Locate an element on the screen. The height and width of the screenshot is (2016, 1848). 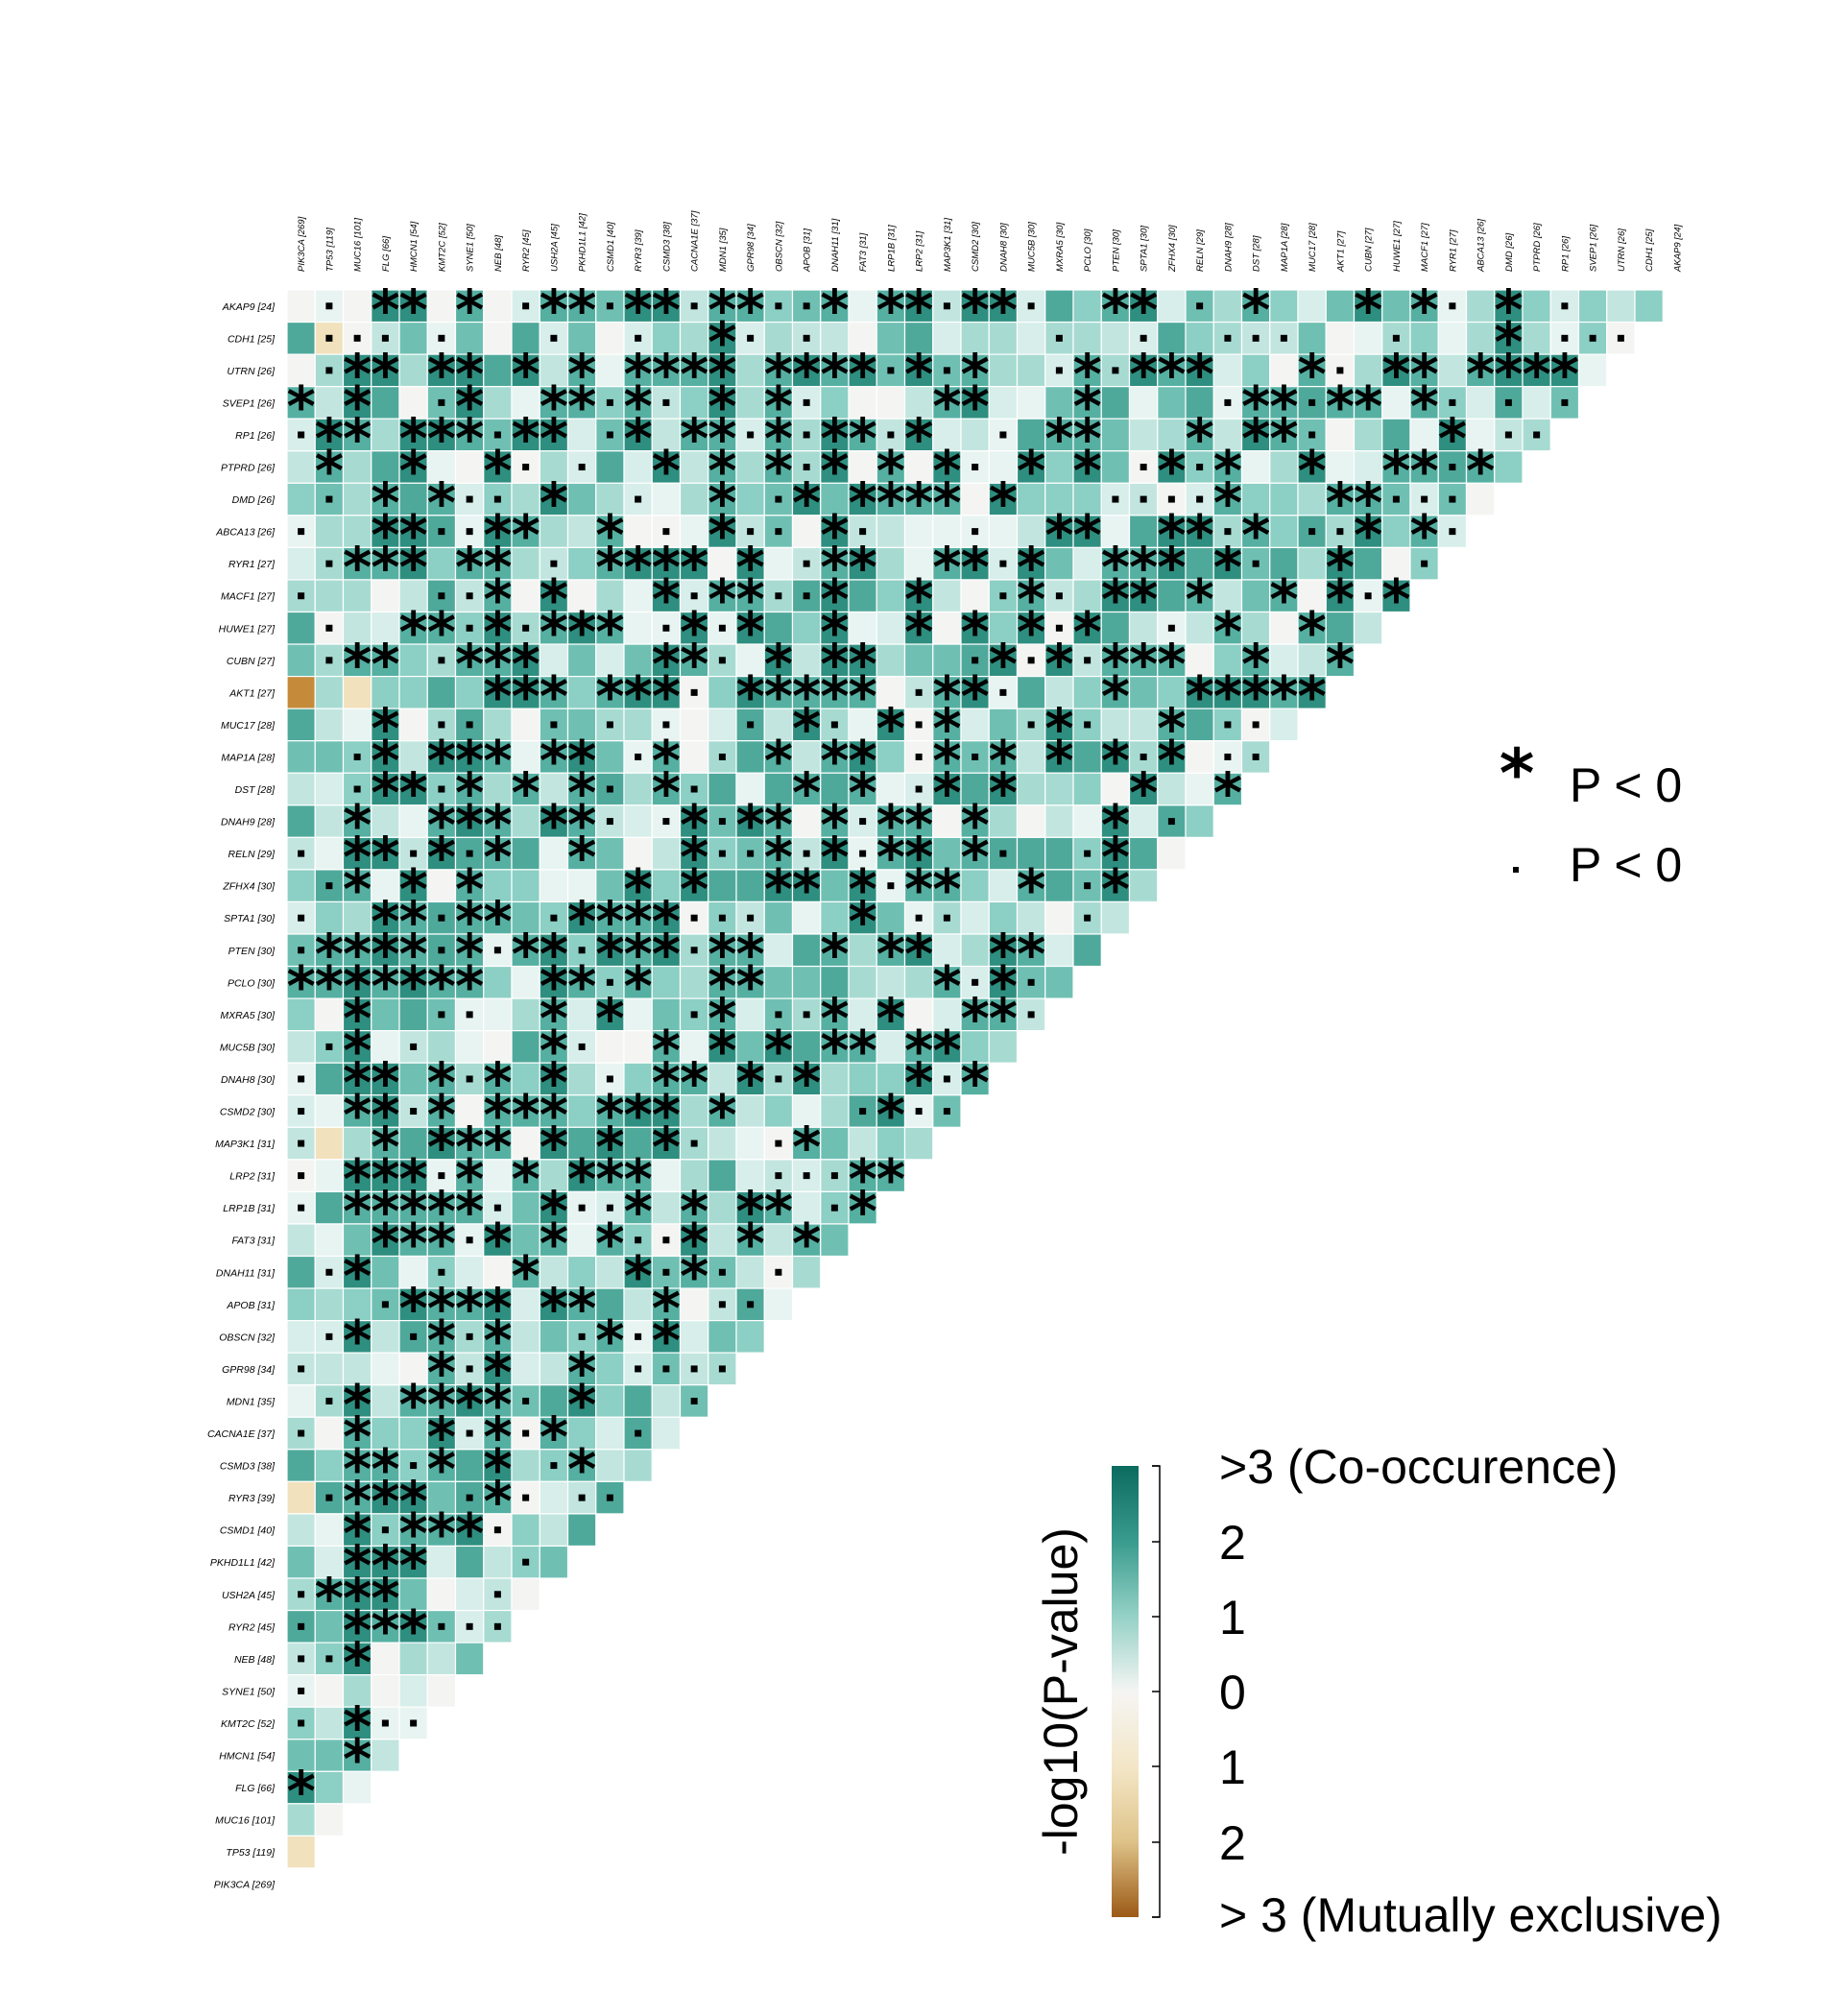
row-label: HMCN1 [54] is located at coordinates (247, 1757).